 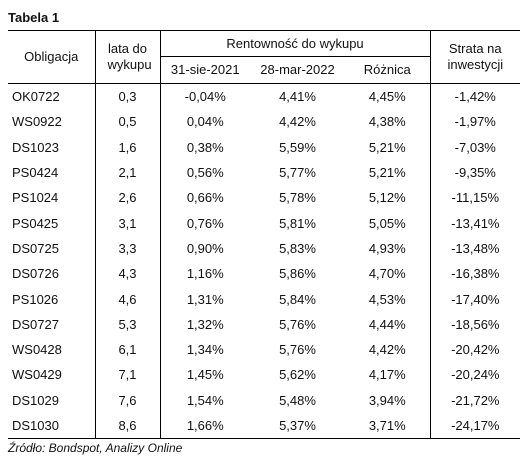 What do you see at coordinates (388, 375) in the screenshot?
I see `table-cell: 4,17%` at bounding box center [388, 375].